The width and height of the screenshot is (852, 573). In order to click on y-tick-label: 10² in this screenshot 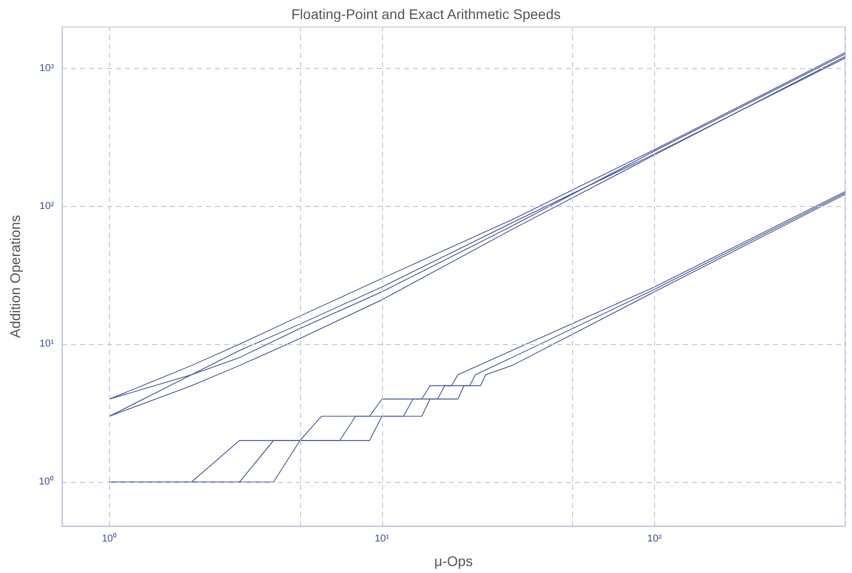, I will do `click(47, 206)`.